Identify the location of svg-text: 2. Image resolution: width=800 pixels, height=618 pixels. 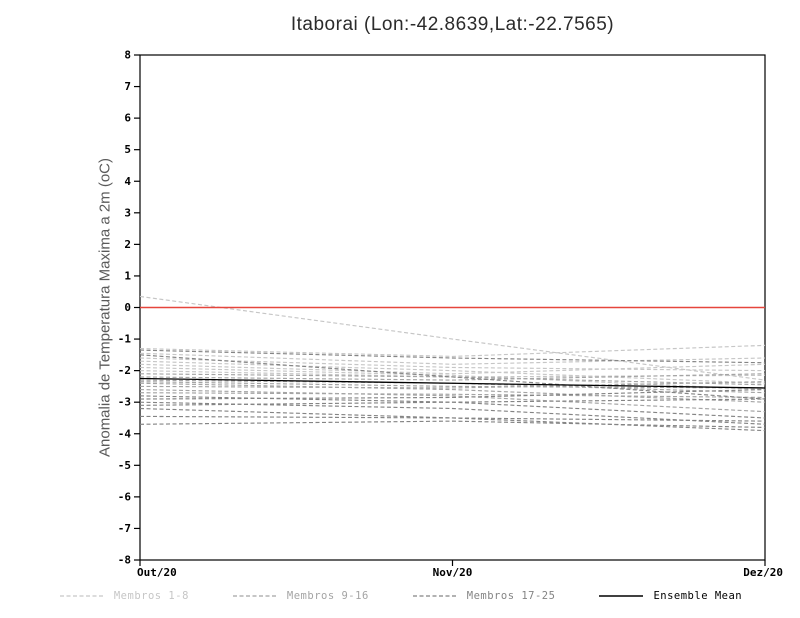
(127, 244).